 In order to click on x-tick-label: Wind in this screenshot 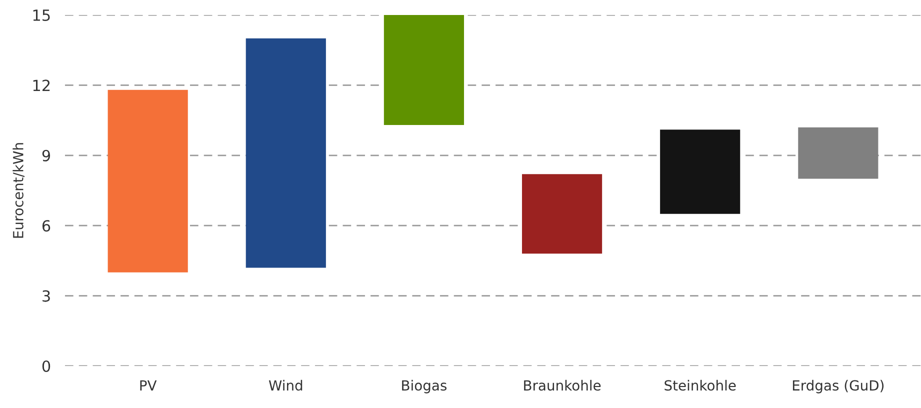, I will do `click(285, 385)`.